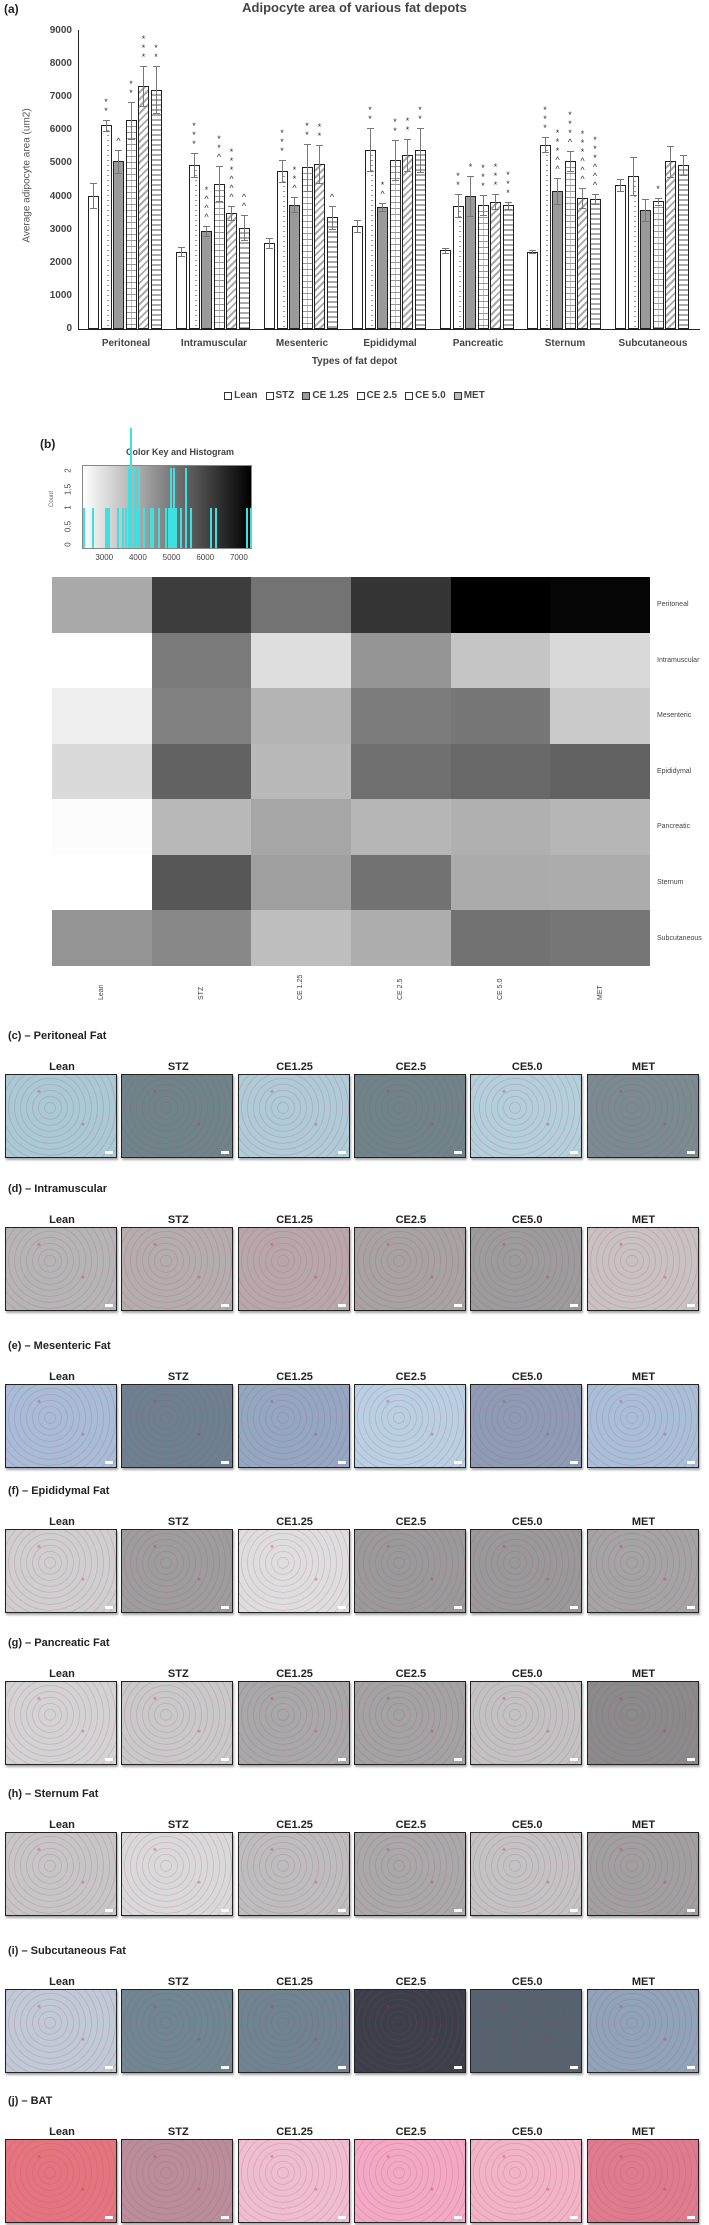 The width and height of the screenshot is (709, 2225). I want to click on legend-label: CE 5.0, so click(430, 395).